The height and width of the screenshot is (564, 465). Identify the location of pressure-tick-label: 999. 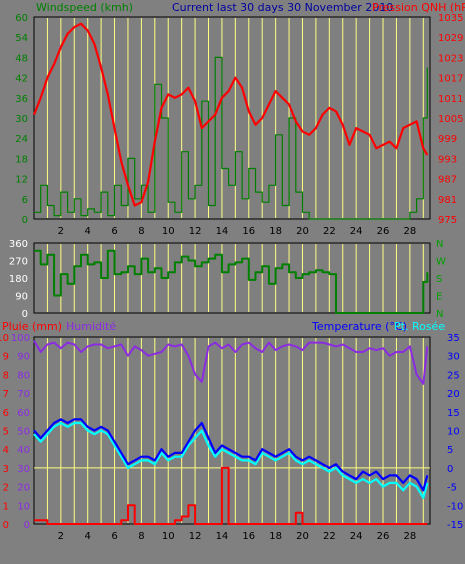
(447, 139).